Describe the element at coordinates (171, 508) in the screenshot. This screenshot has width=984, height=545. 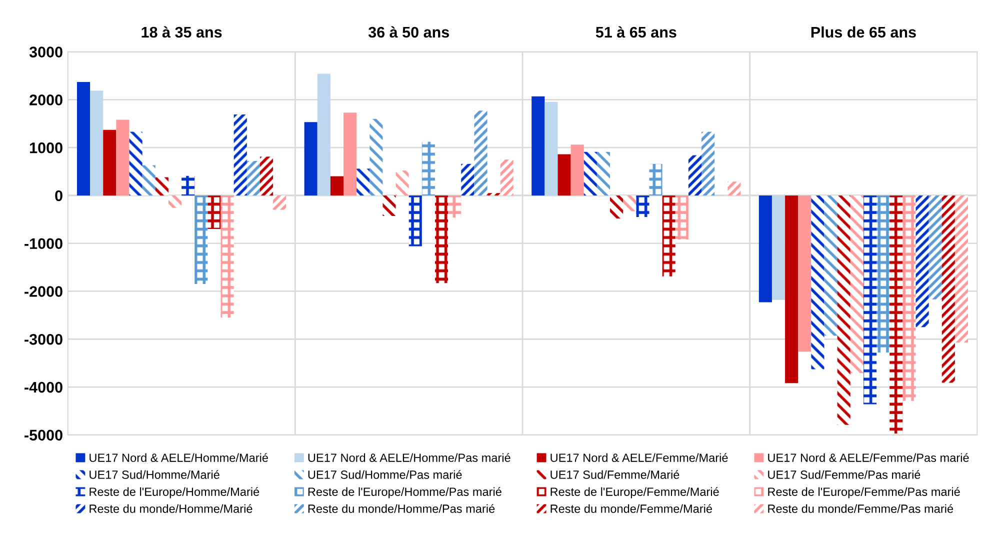
I see `legend-label: Reste du monde/Homme/Marié` at that location.